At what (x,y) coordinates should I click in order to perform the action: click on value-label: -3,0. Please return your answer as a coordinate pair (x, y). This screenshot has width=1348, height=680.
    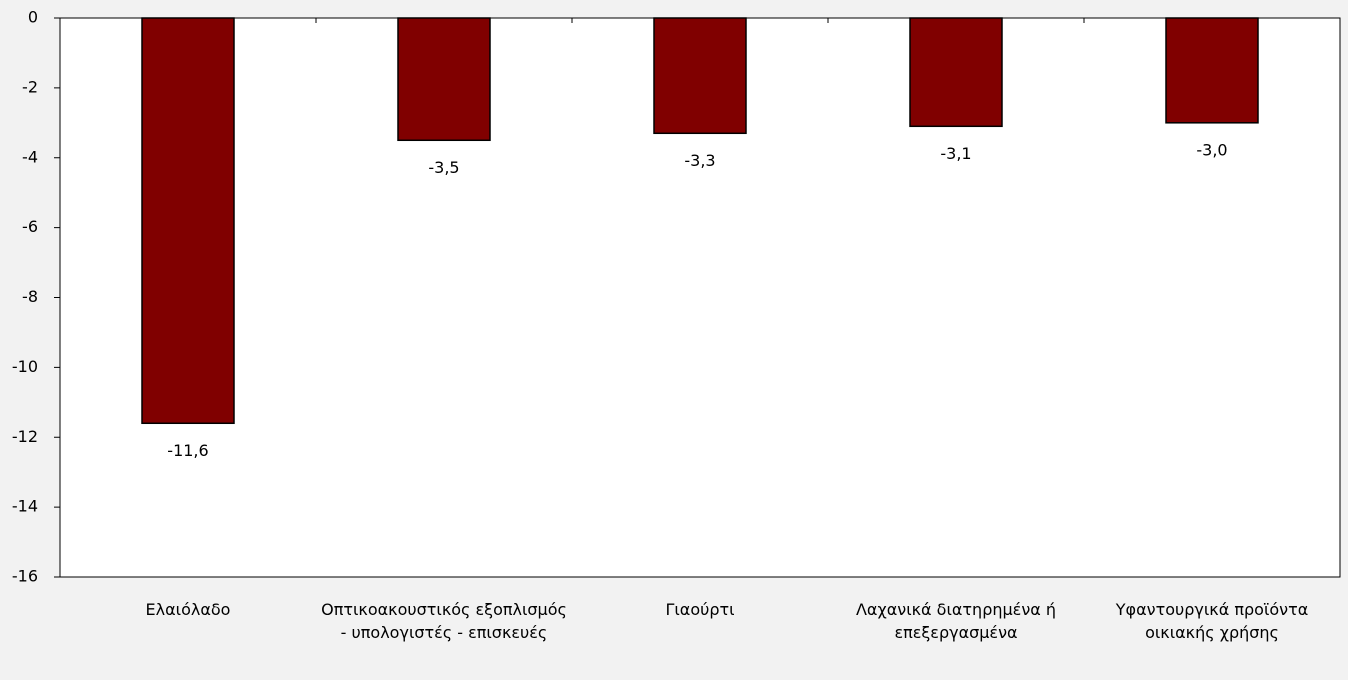
    Looking at the image, I should click on (1211, 149).